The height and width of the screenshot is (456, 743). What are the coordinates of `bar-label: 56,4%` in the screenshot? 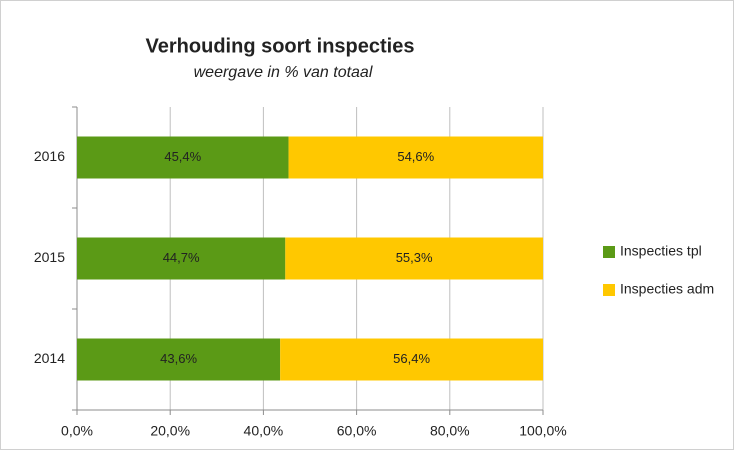 It's located at (411, 358).